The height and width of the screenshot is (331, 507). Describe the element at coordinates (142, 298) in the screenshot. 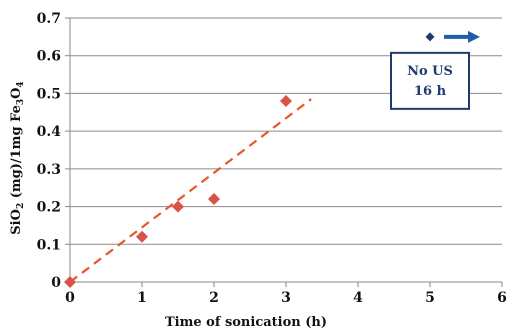

I see `x-tick-label: 1` at that location.